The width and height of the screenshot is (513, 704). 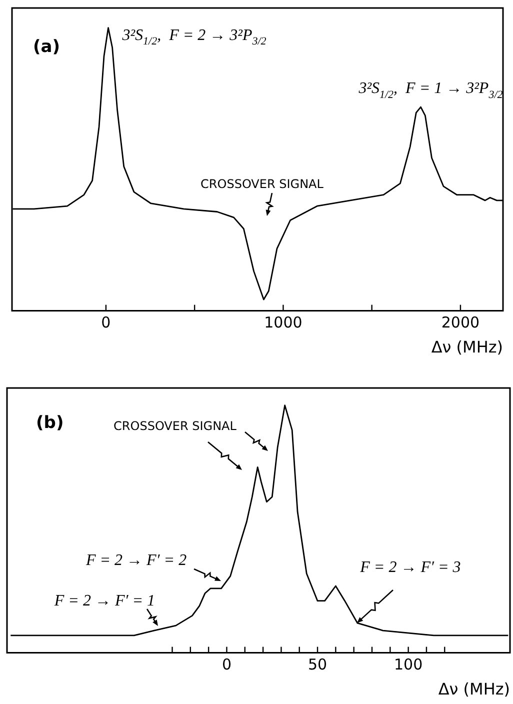 What do you see at coordinates (50, 423) in the screenshot?
I see `annotation: (b)` at bounding box center [50, 423].